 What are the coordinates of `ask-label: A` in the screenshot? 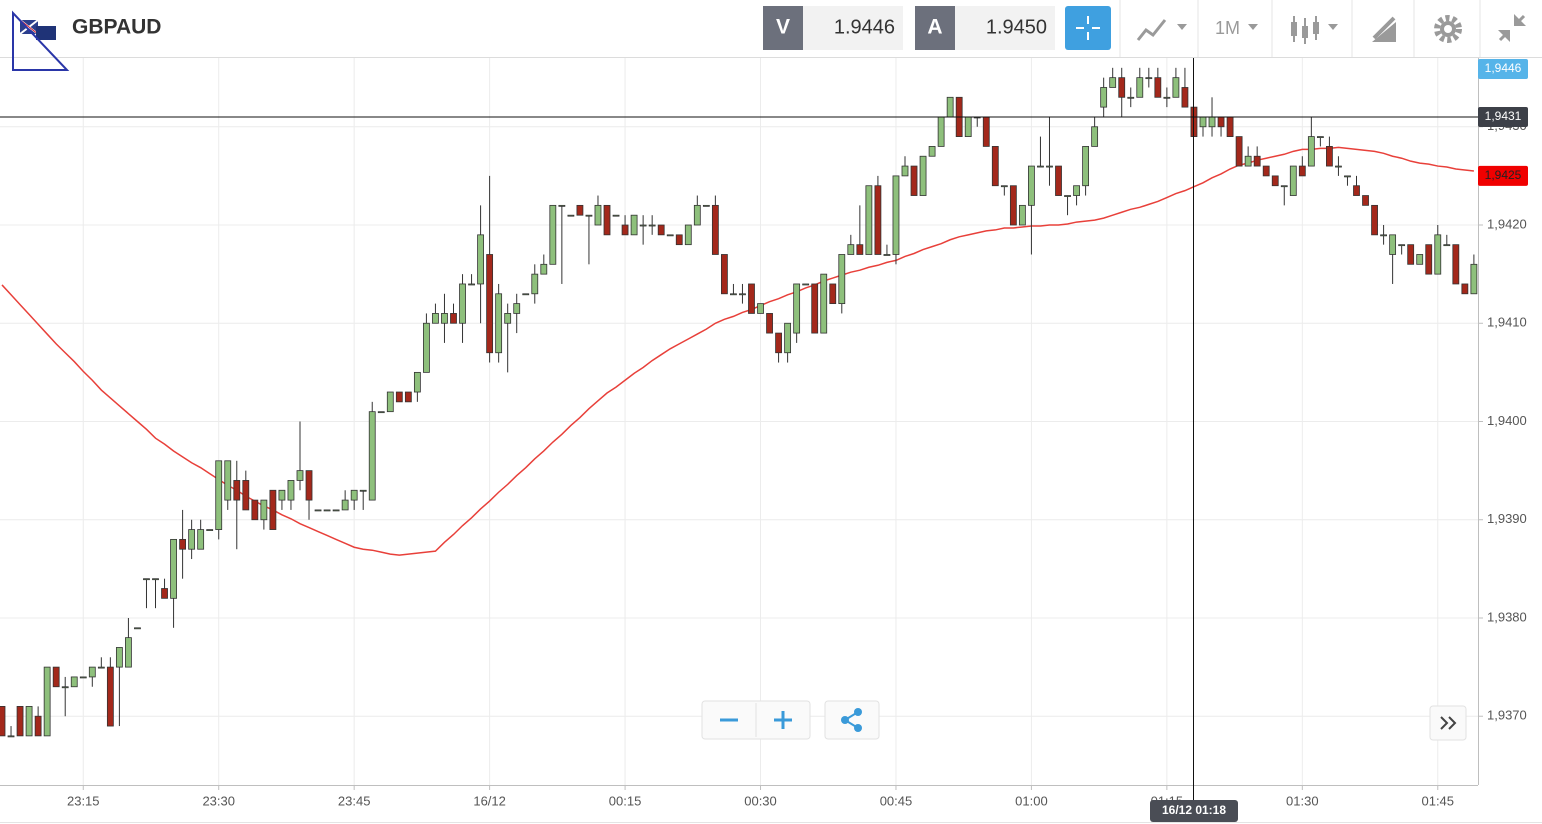 It's located at (934, 27).